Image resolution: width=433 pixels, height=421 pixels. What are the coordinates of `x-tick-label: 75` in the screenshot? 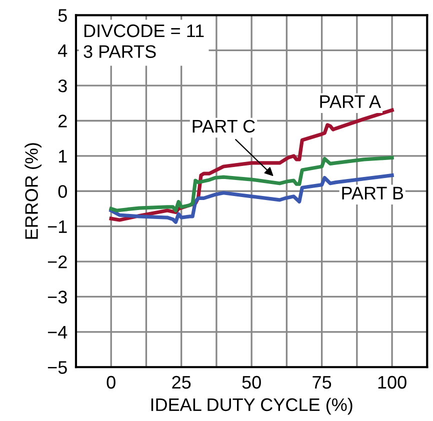 It's located at (322, 382).